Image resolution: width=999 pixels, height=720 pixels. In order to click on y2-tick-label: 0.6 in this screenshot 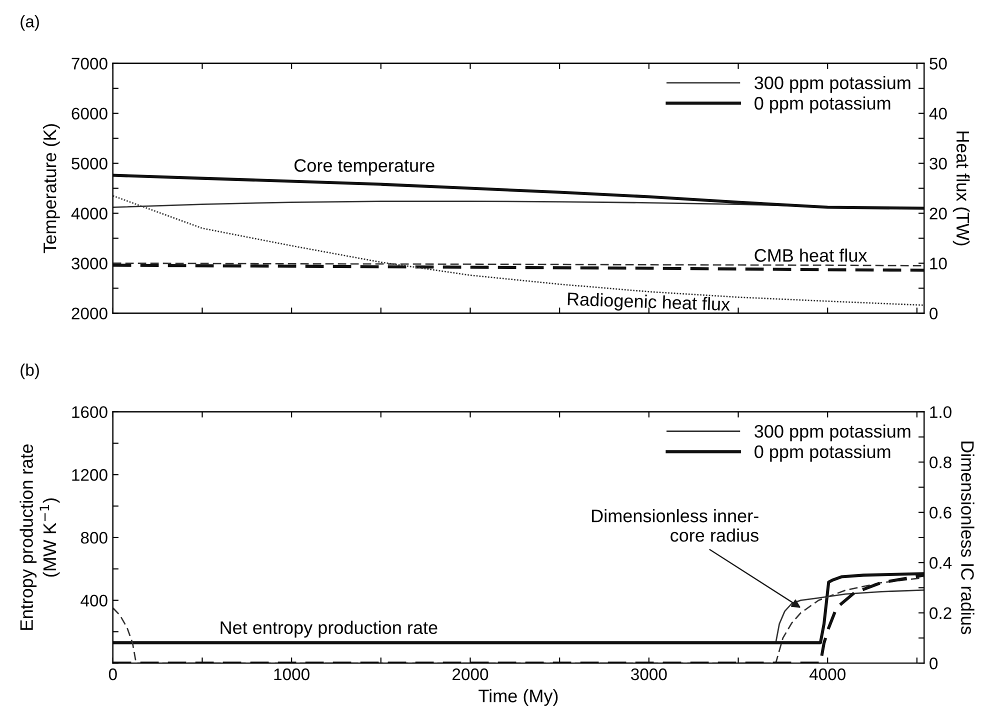, I will do `click(941, 512)`.